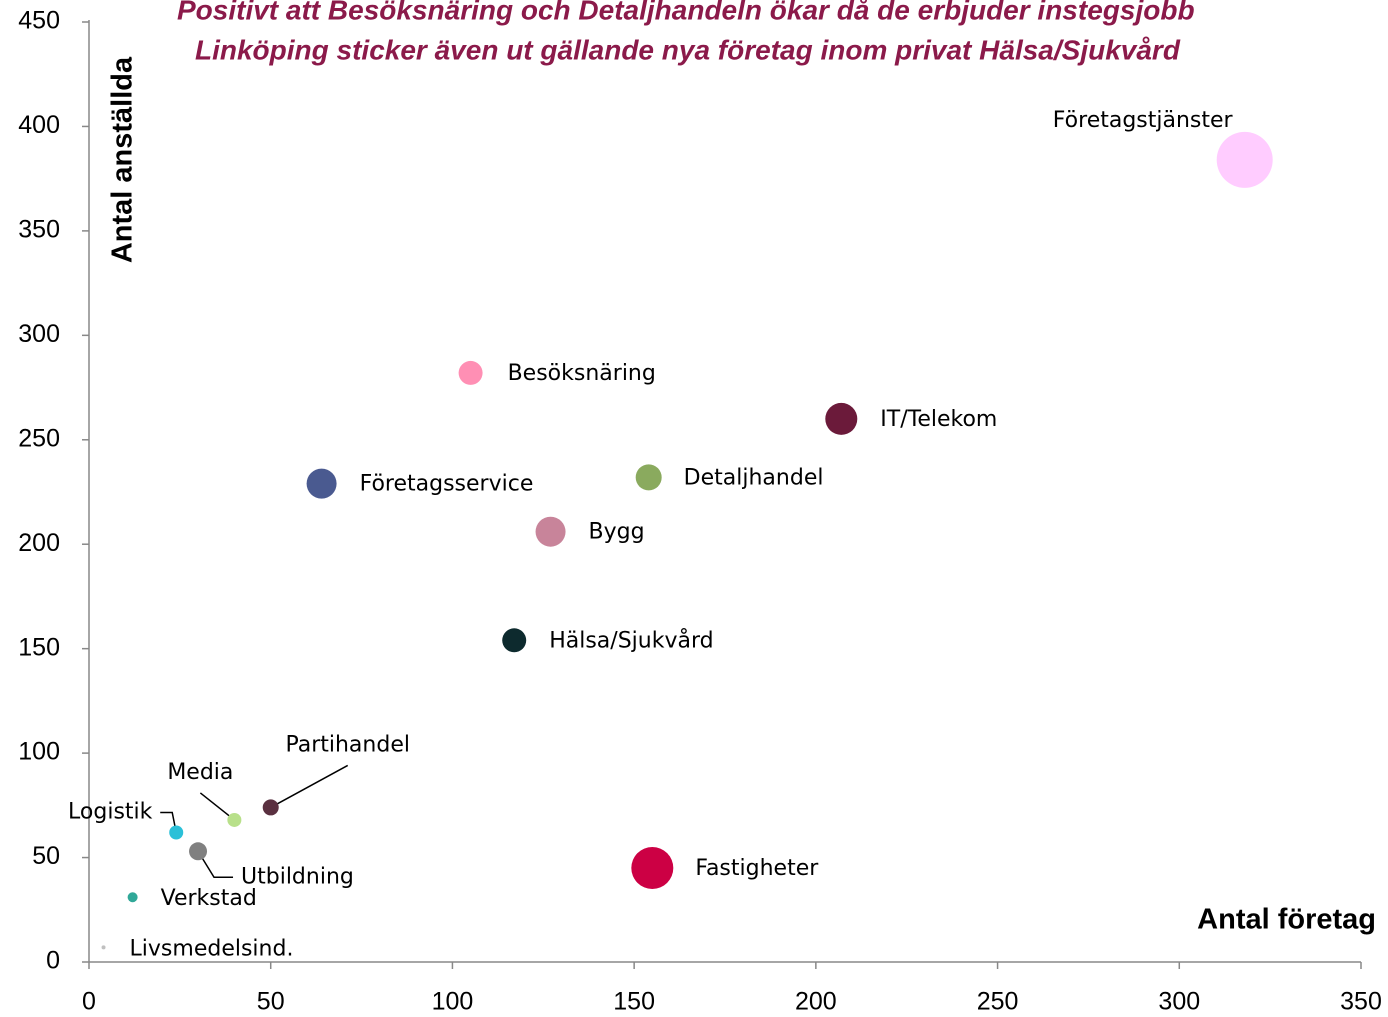 Image resolution: width=1388 pixels, height=1017 pixels. Describe the element at coordinates (754, 477) in the screenshot. I see `point-label: Detaljhandel` at that location.